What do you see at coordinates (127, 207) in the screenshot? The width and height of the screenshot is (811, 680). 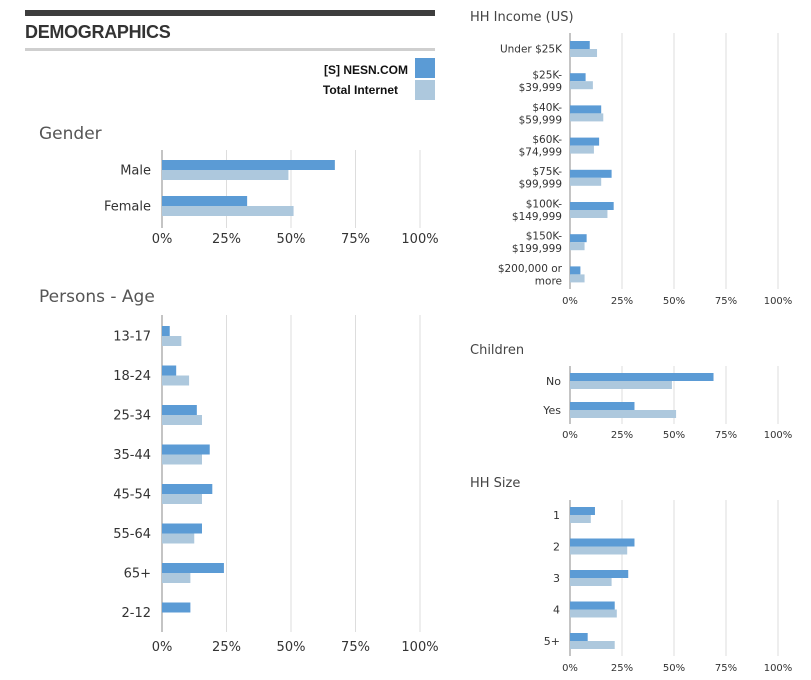 I see `gender-category-label: Female` at bounding box center [127, 207].